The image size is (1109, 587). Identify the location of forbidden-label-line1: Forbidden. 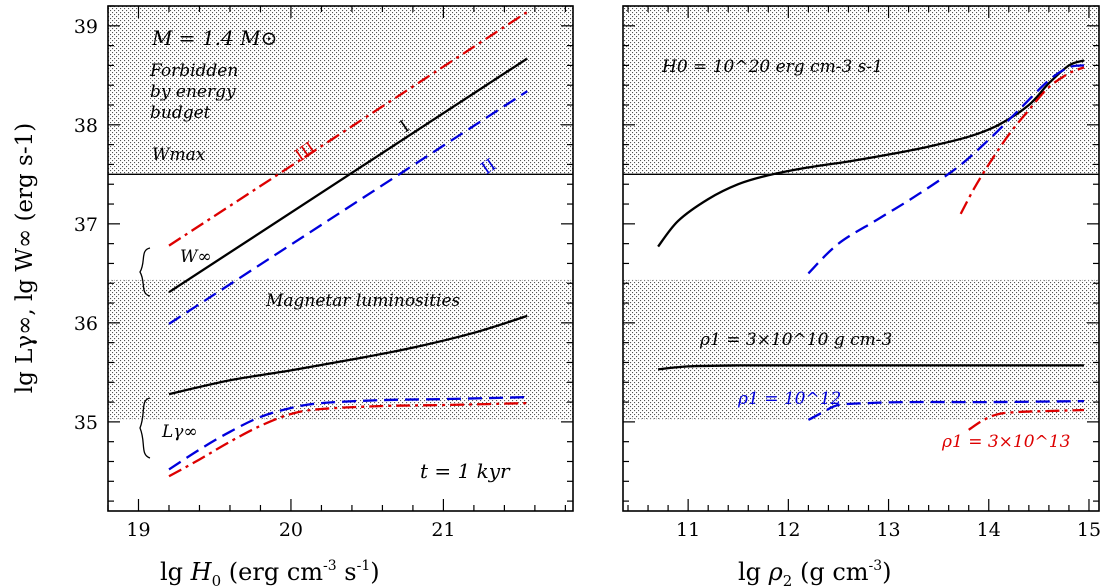
(193, 71).